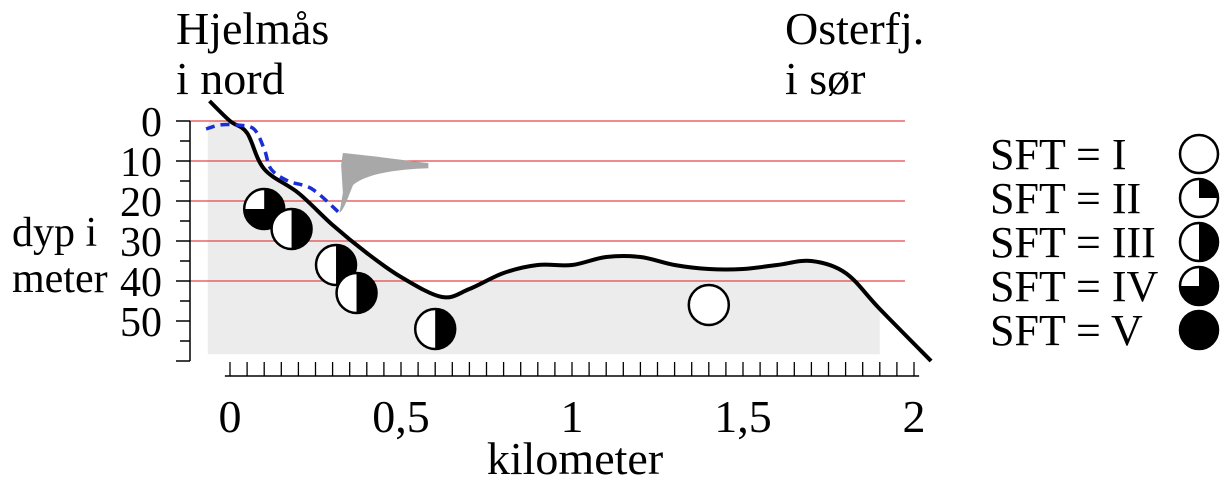 This screenshot has height=483, width=1228. I want to click on legend-label: SFT = III, so click(1073, 242).